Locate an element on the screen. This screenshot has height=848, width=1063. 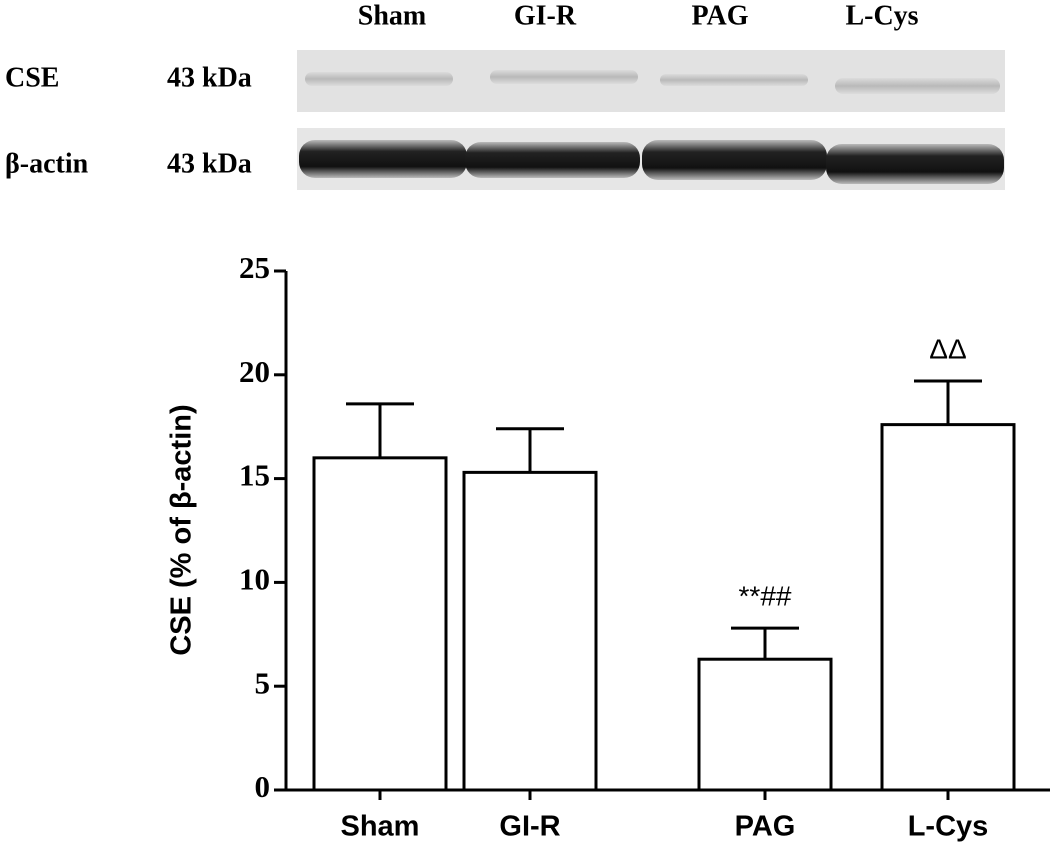
row-label: CSE is located at coordinates (32, 77).